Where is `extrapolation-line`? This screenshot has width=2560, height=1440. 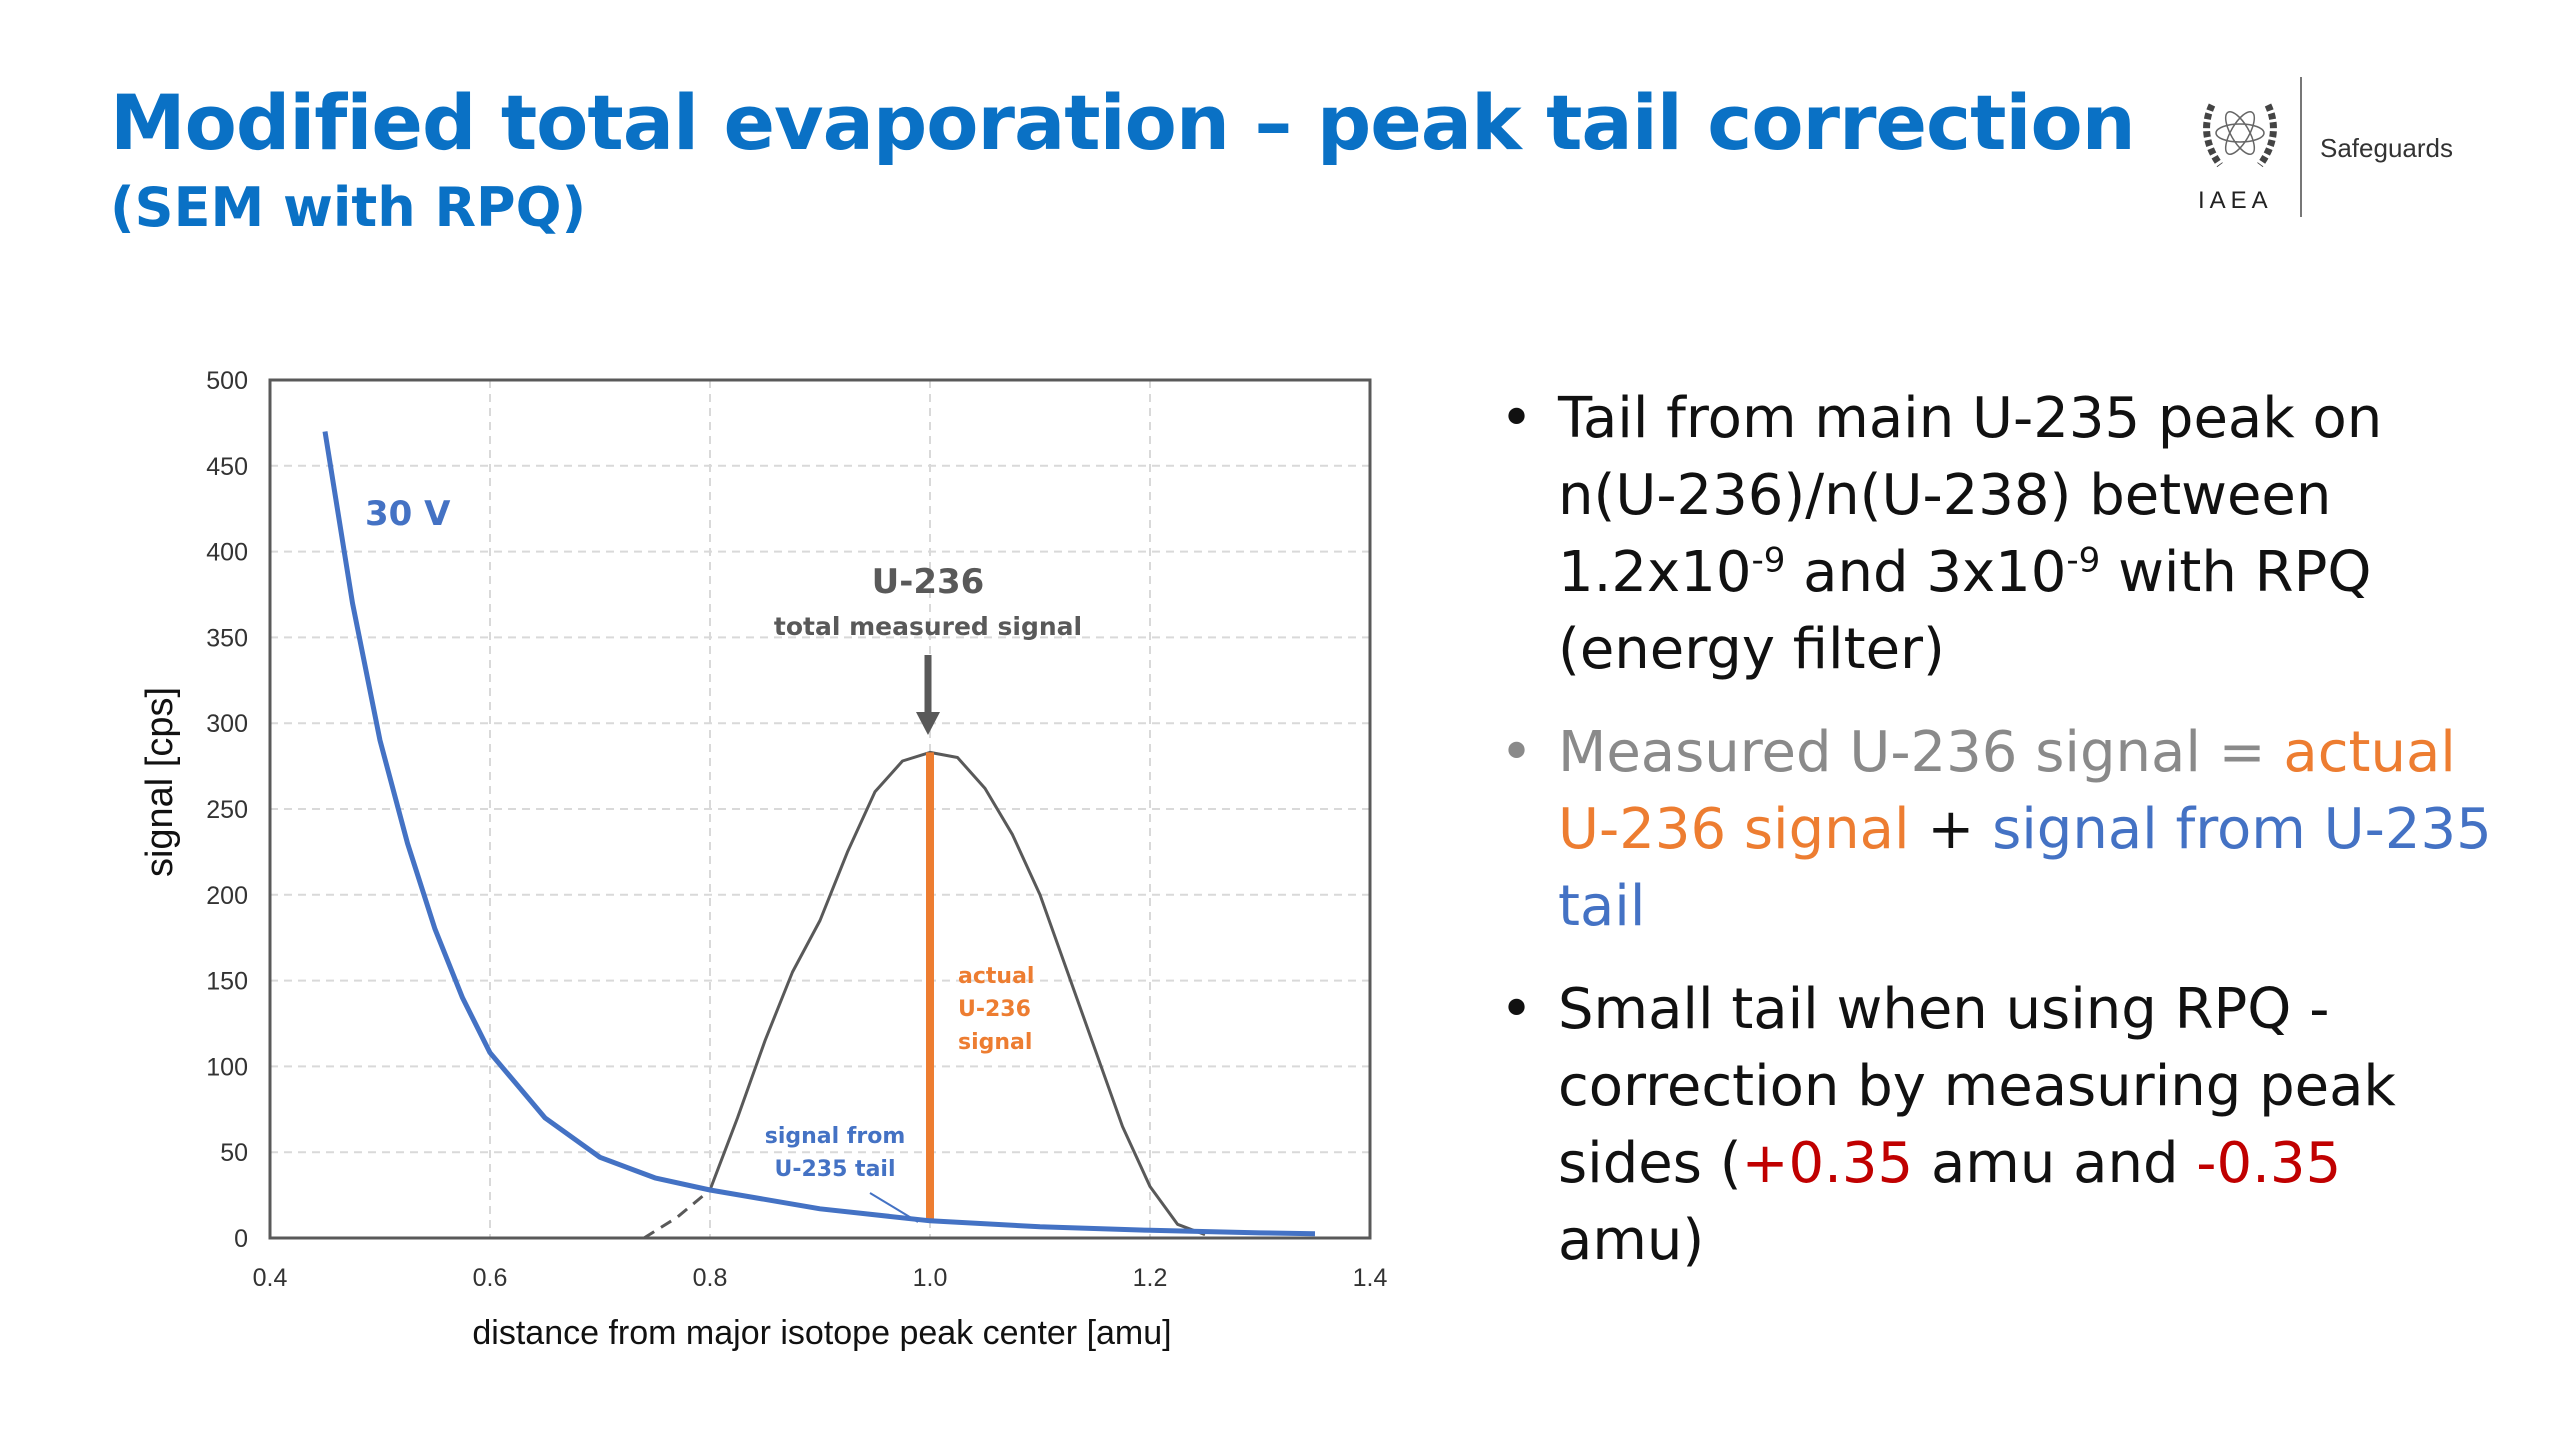
extrapolation-line is located at coordinates (677, 1214).